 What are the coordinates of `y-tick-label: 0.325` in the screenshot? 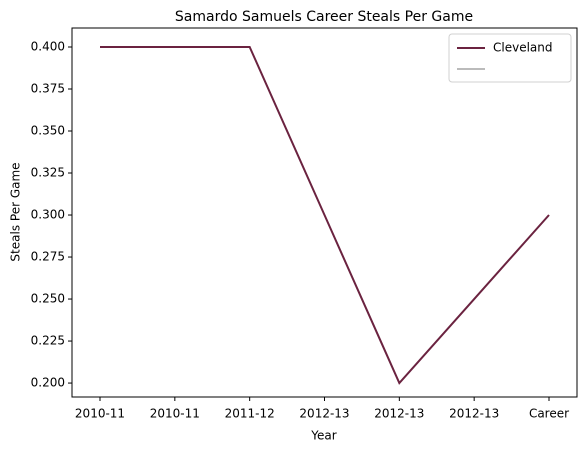 It's located at (48, 173).